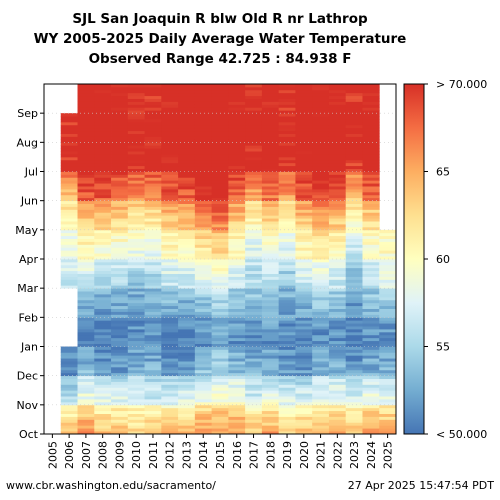 This screenshot has height=500, width=500. Describe the element at coordinates (111, 485) in the screenshot. I see `footer-source-link: www.cbr.washington.edu/sacramento/` at that location.